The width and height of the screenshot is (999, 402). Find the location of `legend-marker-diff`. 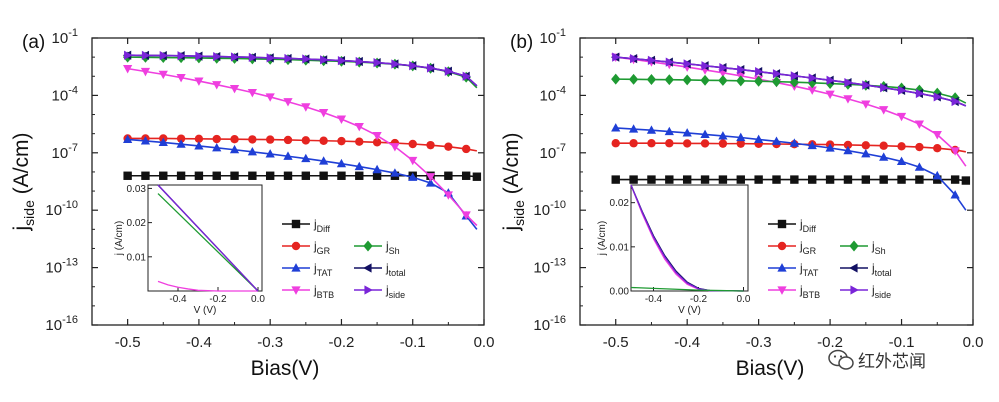

legend-marker-diff is located at coordinates (782, 224).